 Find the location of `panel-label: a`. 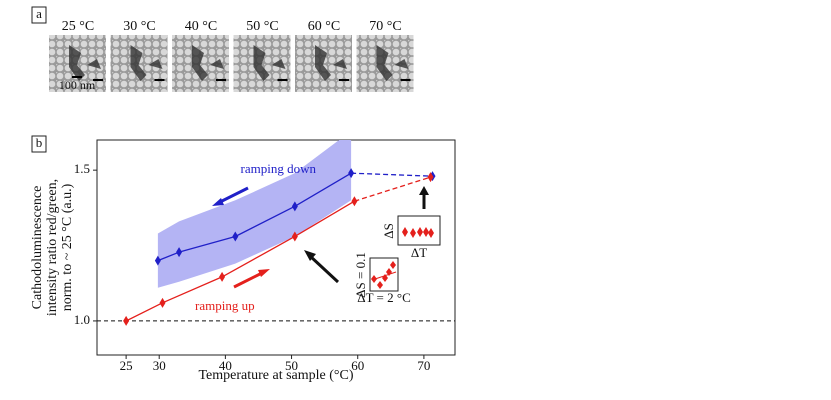

panel-label: a is located at coordinates (39, 13).